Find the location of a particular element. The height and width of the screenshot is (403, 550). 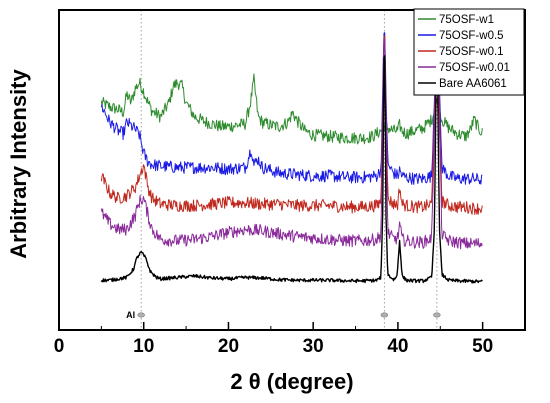

x-tick-label-1: 10 is located at coordinates (143, 346).